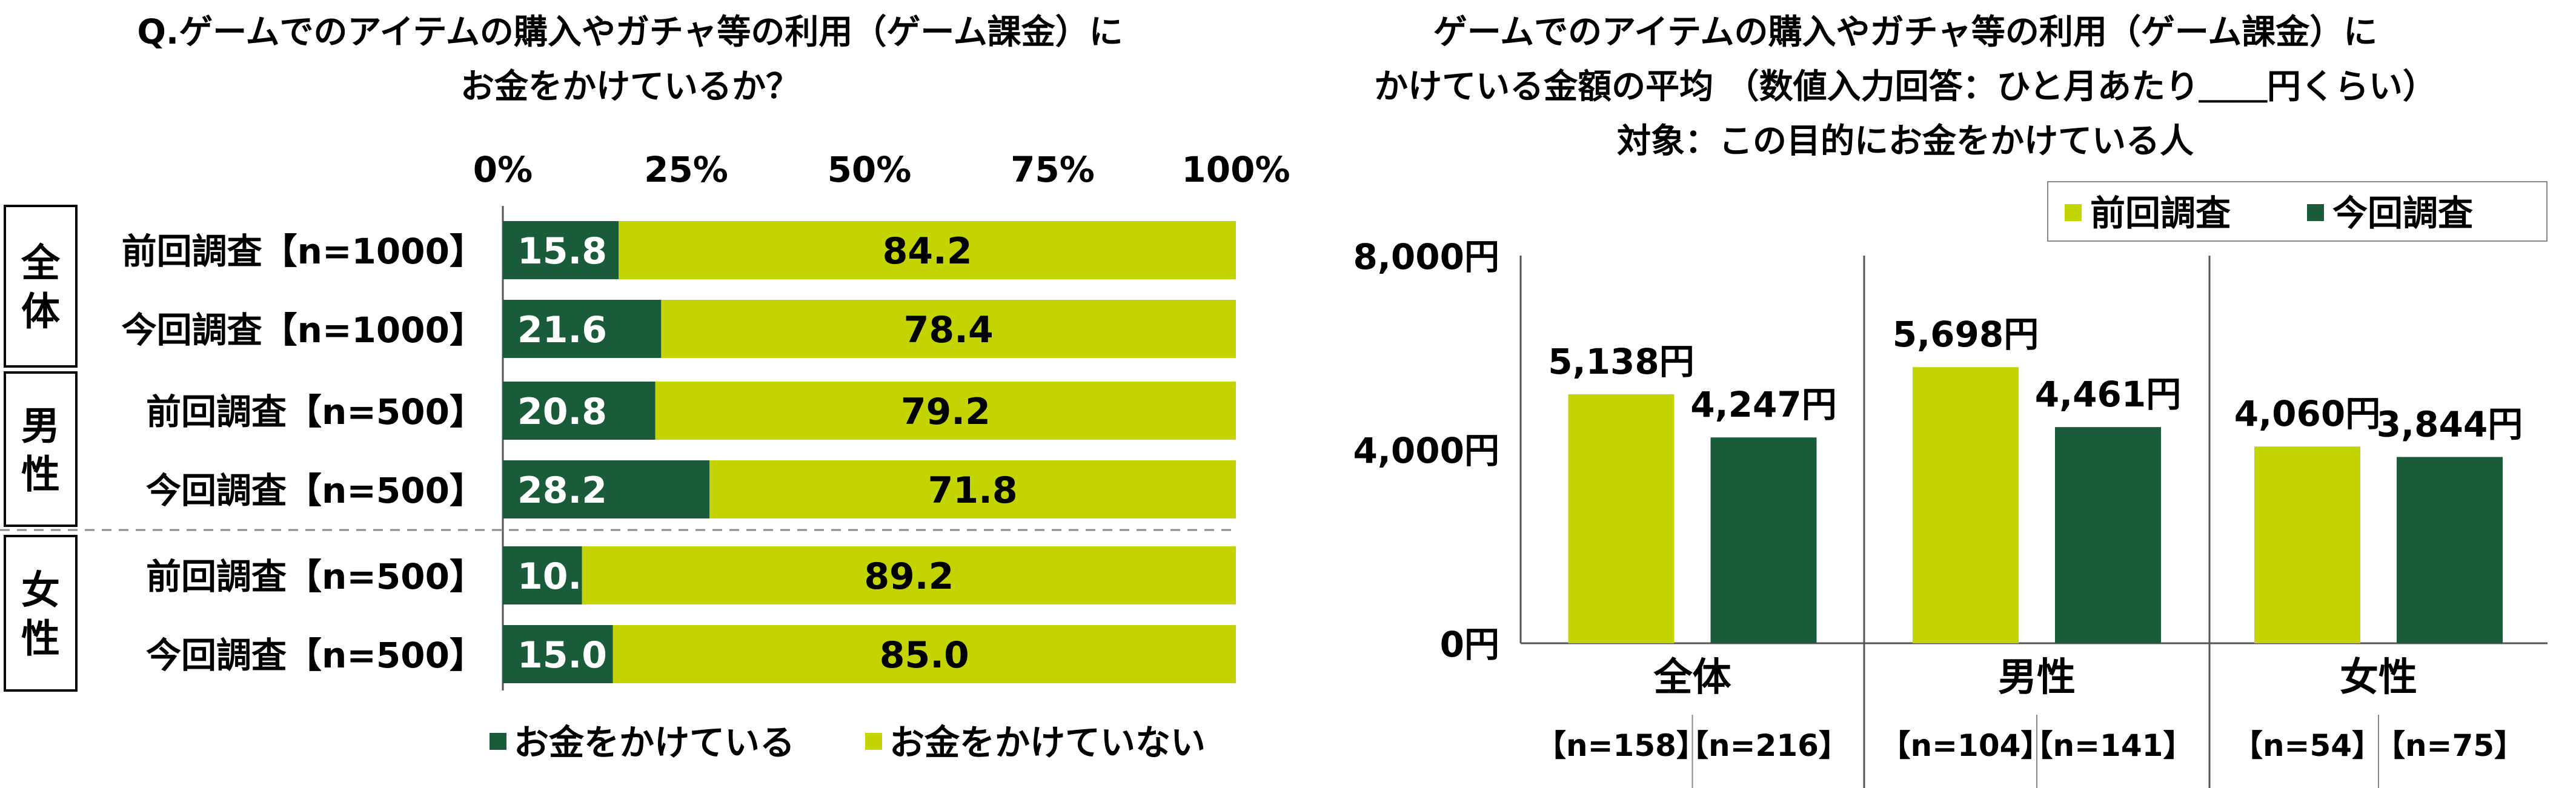  I want to click on x-tick-label: 50%, so click(870, 169).